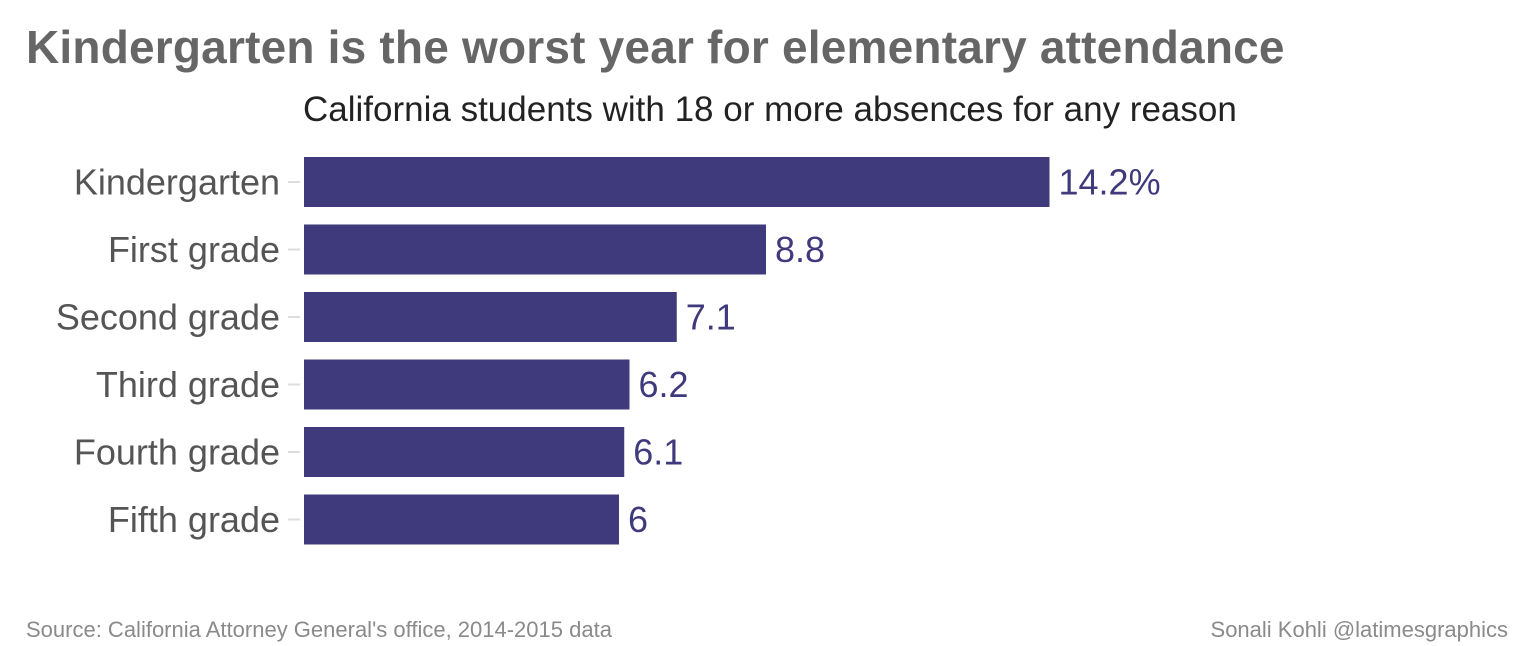 This screenshot has height=646, width=1536. Describe the element at coordinates (464, 452) in the screenshot. I see `bar-fourth-grade` at that location.